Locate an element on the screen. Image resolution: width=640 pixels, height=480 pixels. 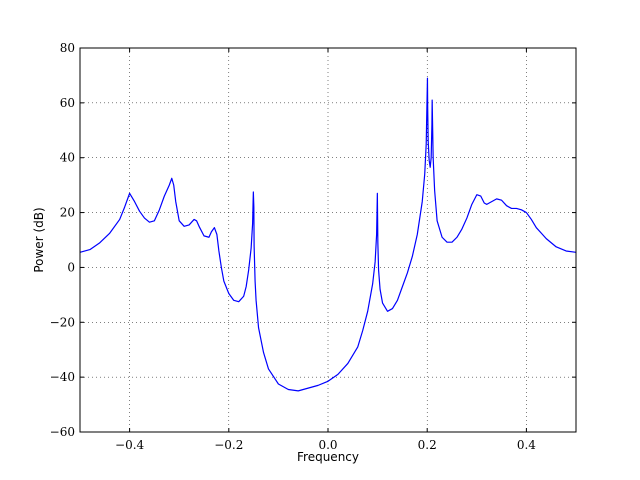
y-tick-label: 40 is located at coordinates (67, 158).